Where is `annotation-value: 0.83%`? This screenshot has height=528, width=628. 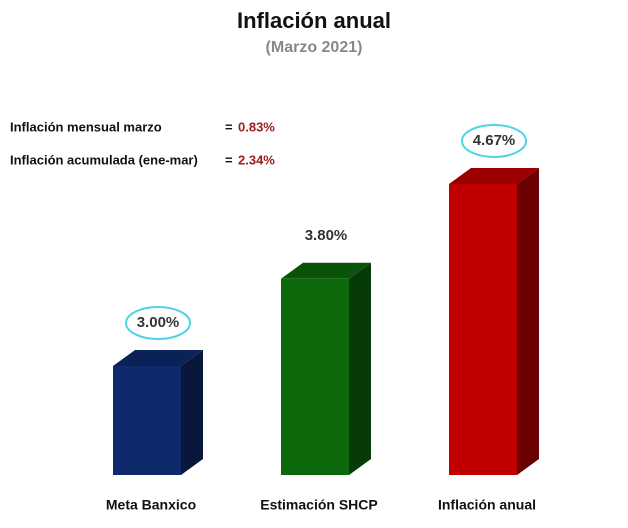 annotation-value: 0.83% is located at coordinates (256, 126).